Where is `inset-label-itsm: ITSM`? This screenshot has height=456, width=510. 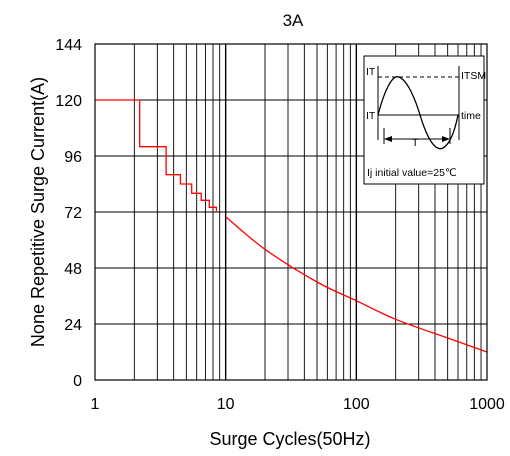
inset-label-itsm: ITSM is located at coordinates (473, 76).